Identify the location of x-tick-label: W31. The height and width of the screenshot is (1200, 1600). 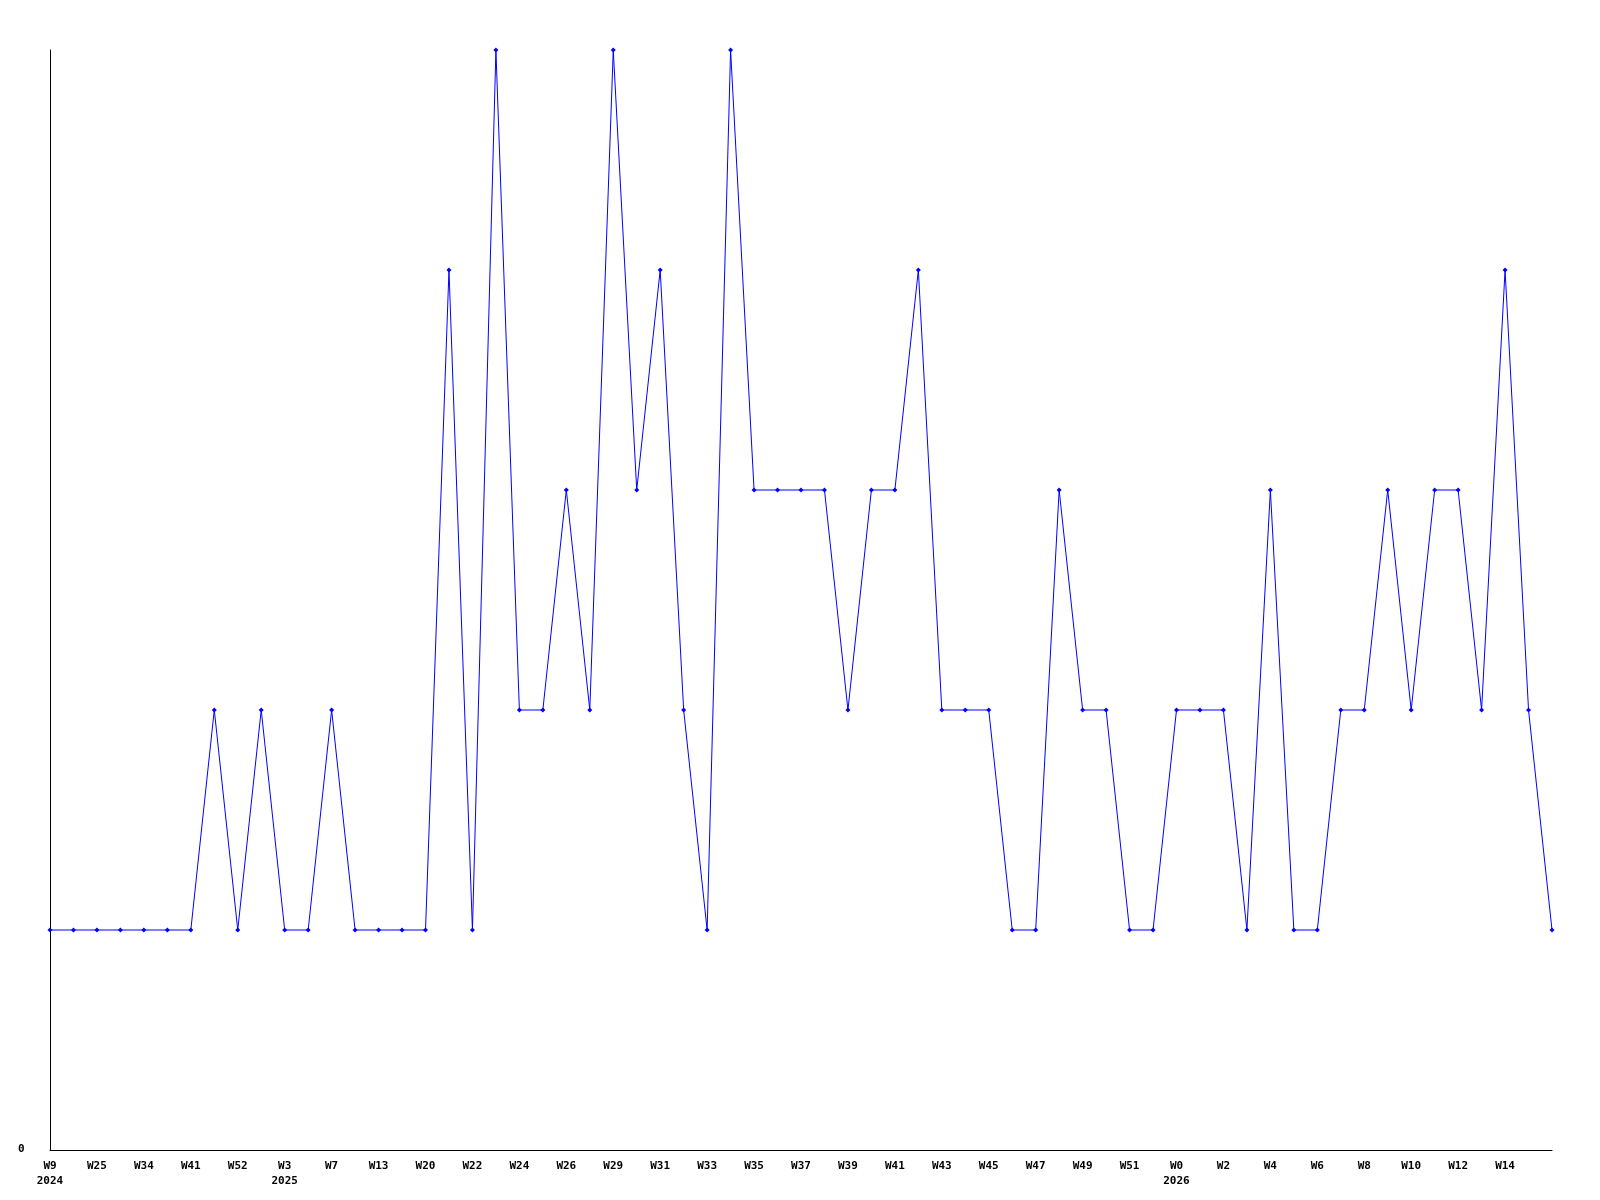
(660, 1165).